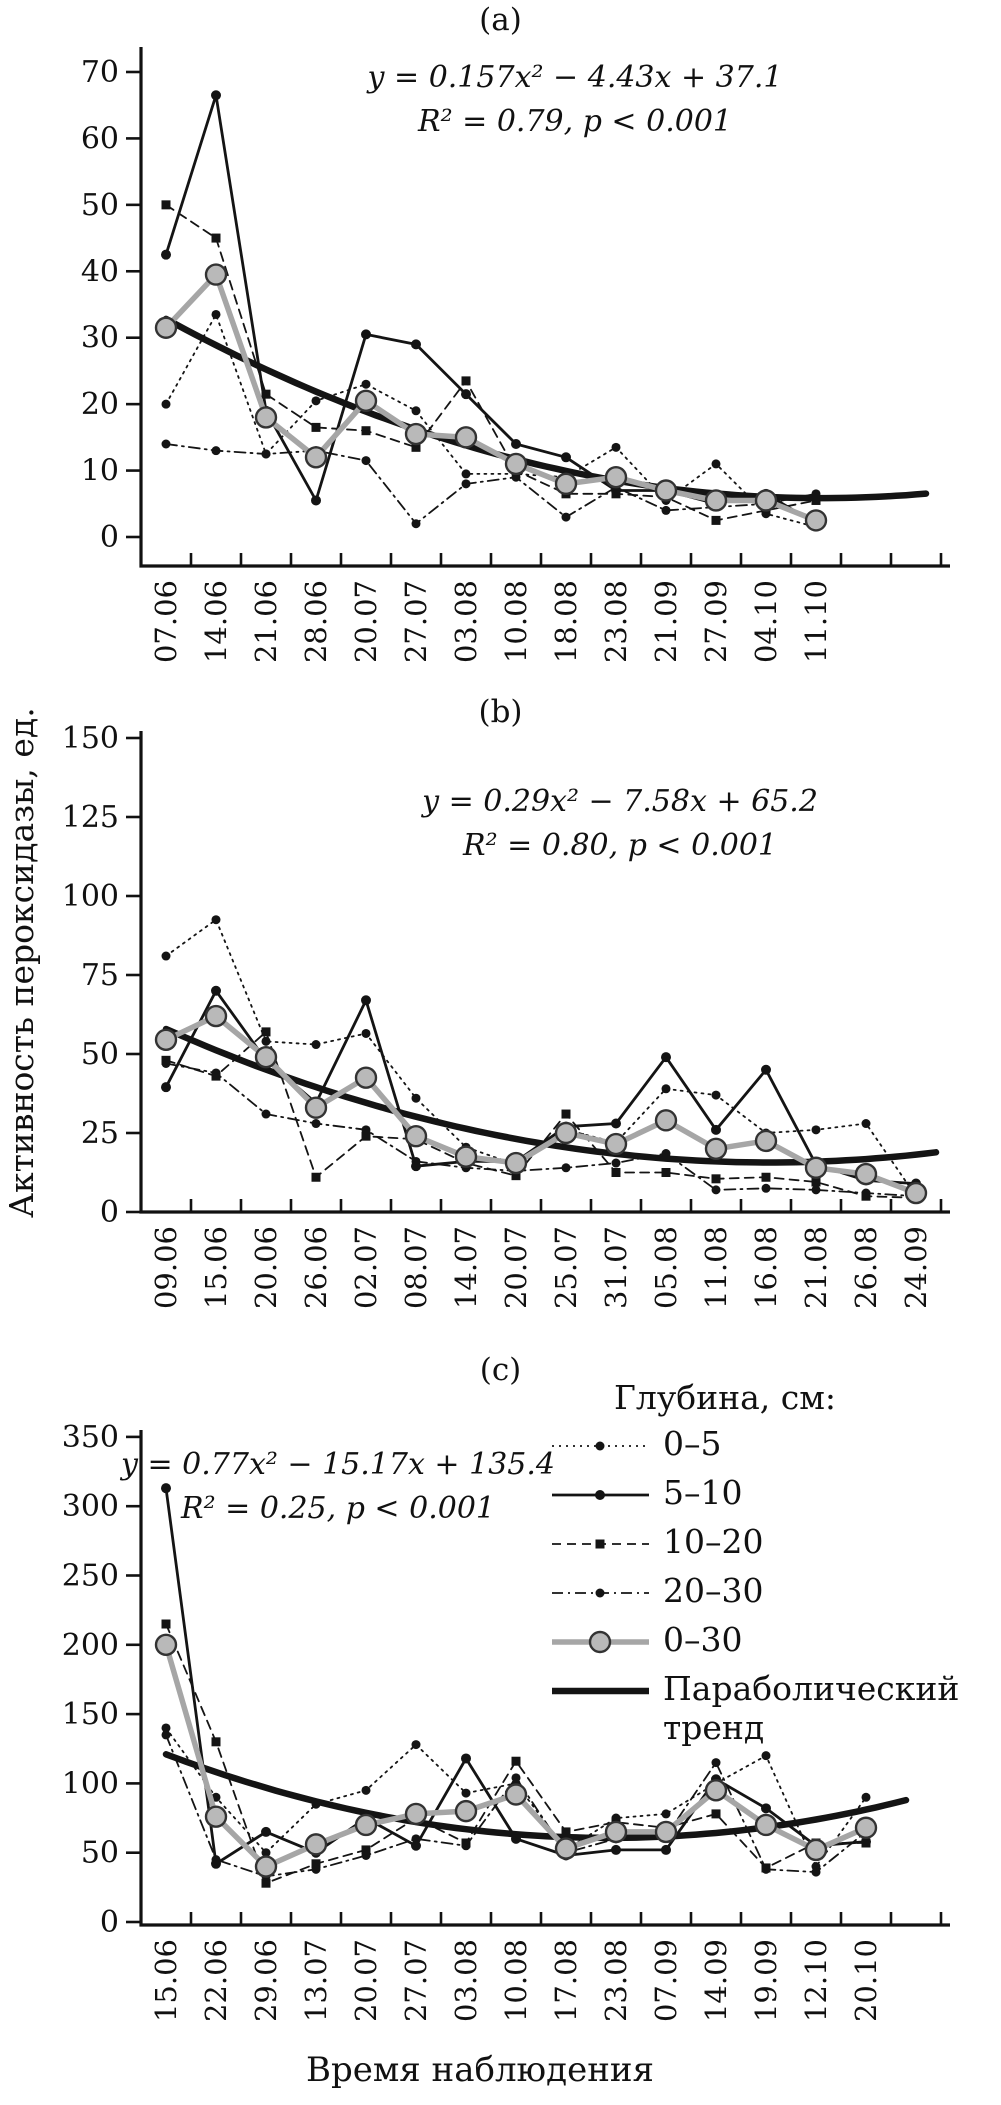  What do you see at coordinates (90, 1437) in the screenshot?
I see `y-tick-label: 350` at bounding box center [90, 1437].